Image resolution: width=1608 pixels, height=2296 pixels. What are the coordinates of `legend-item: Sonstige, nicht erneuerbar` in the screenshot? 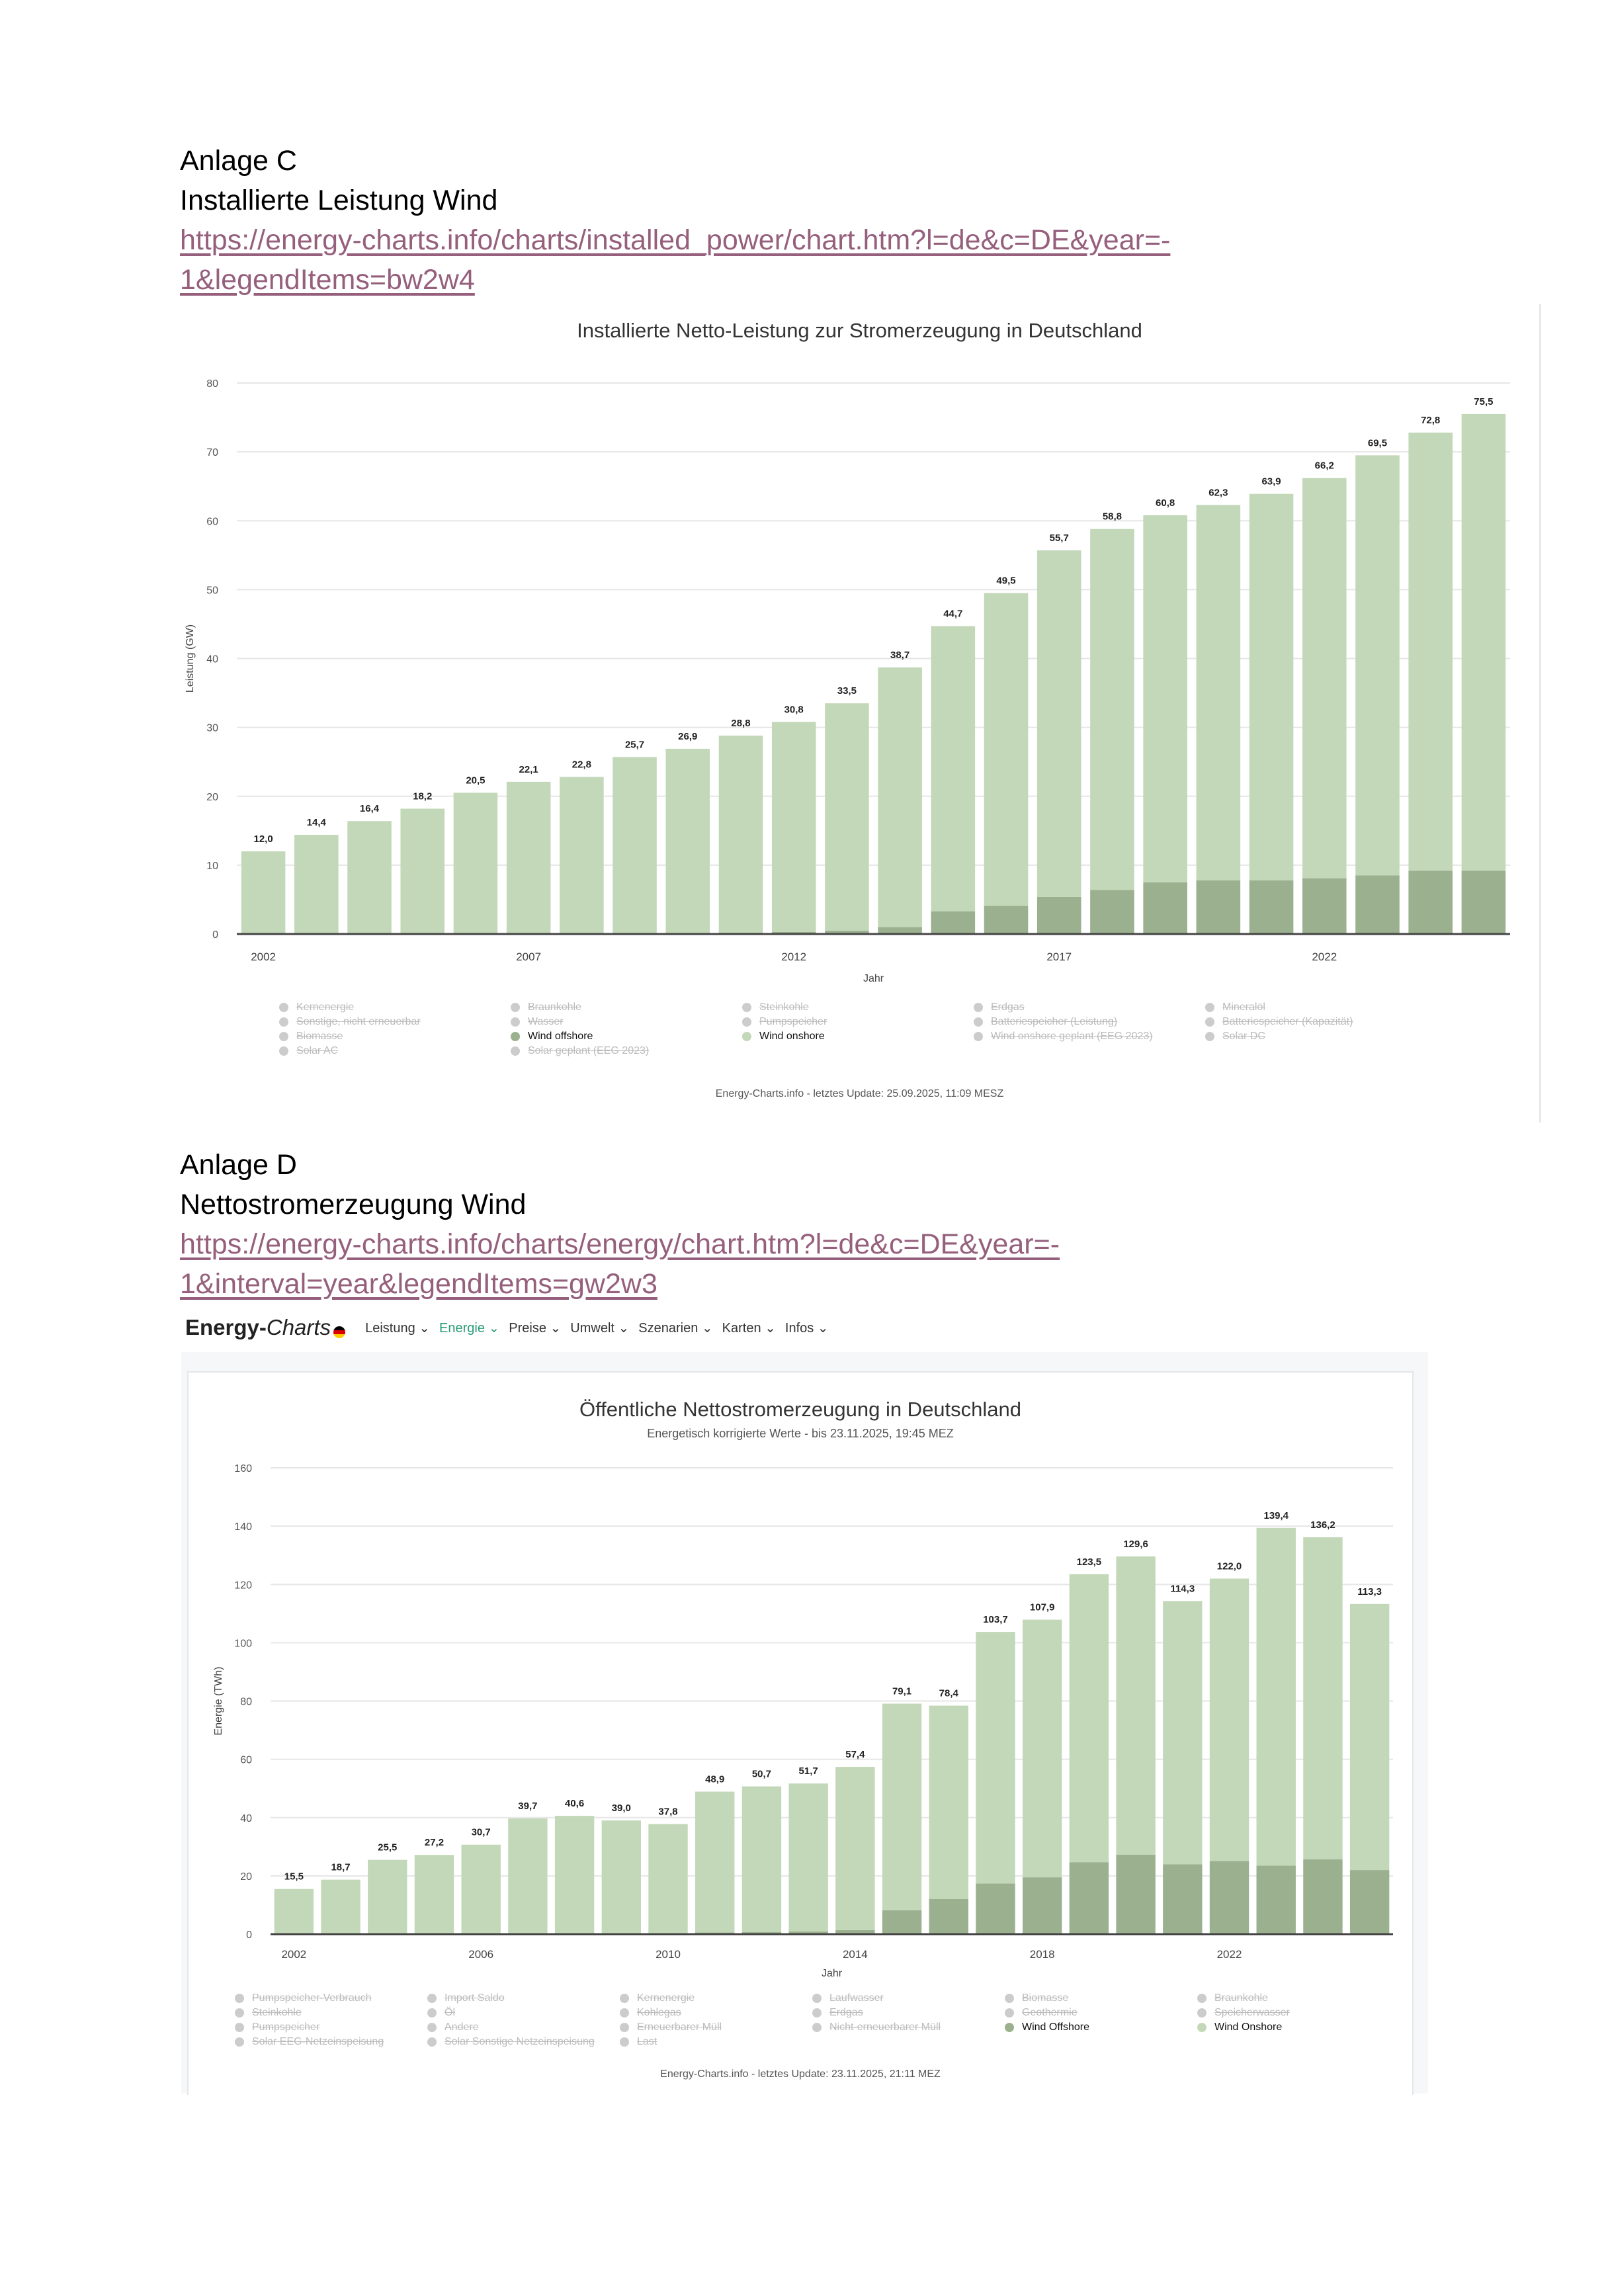 It's located at (350, 1022).